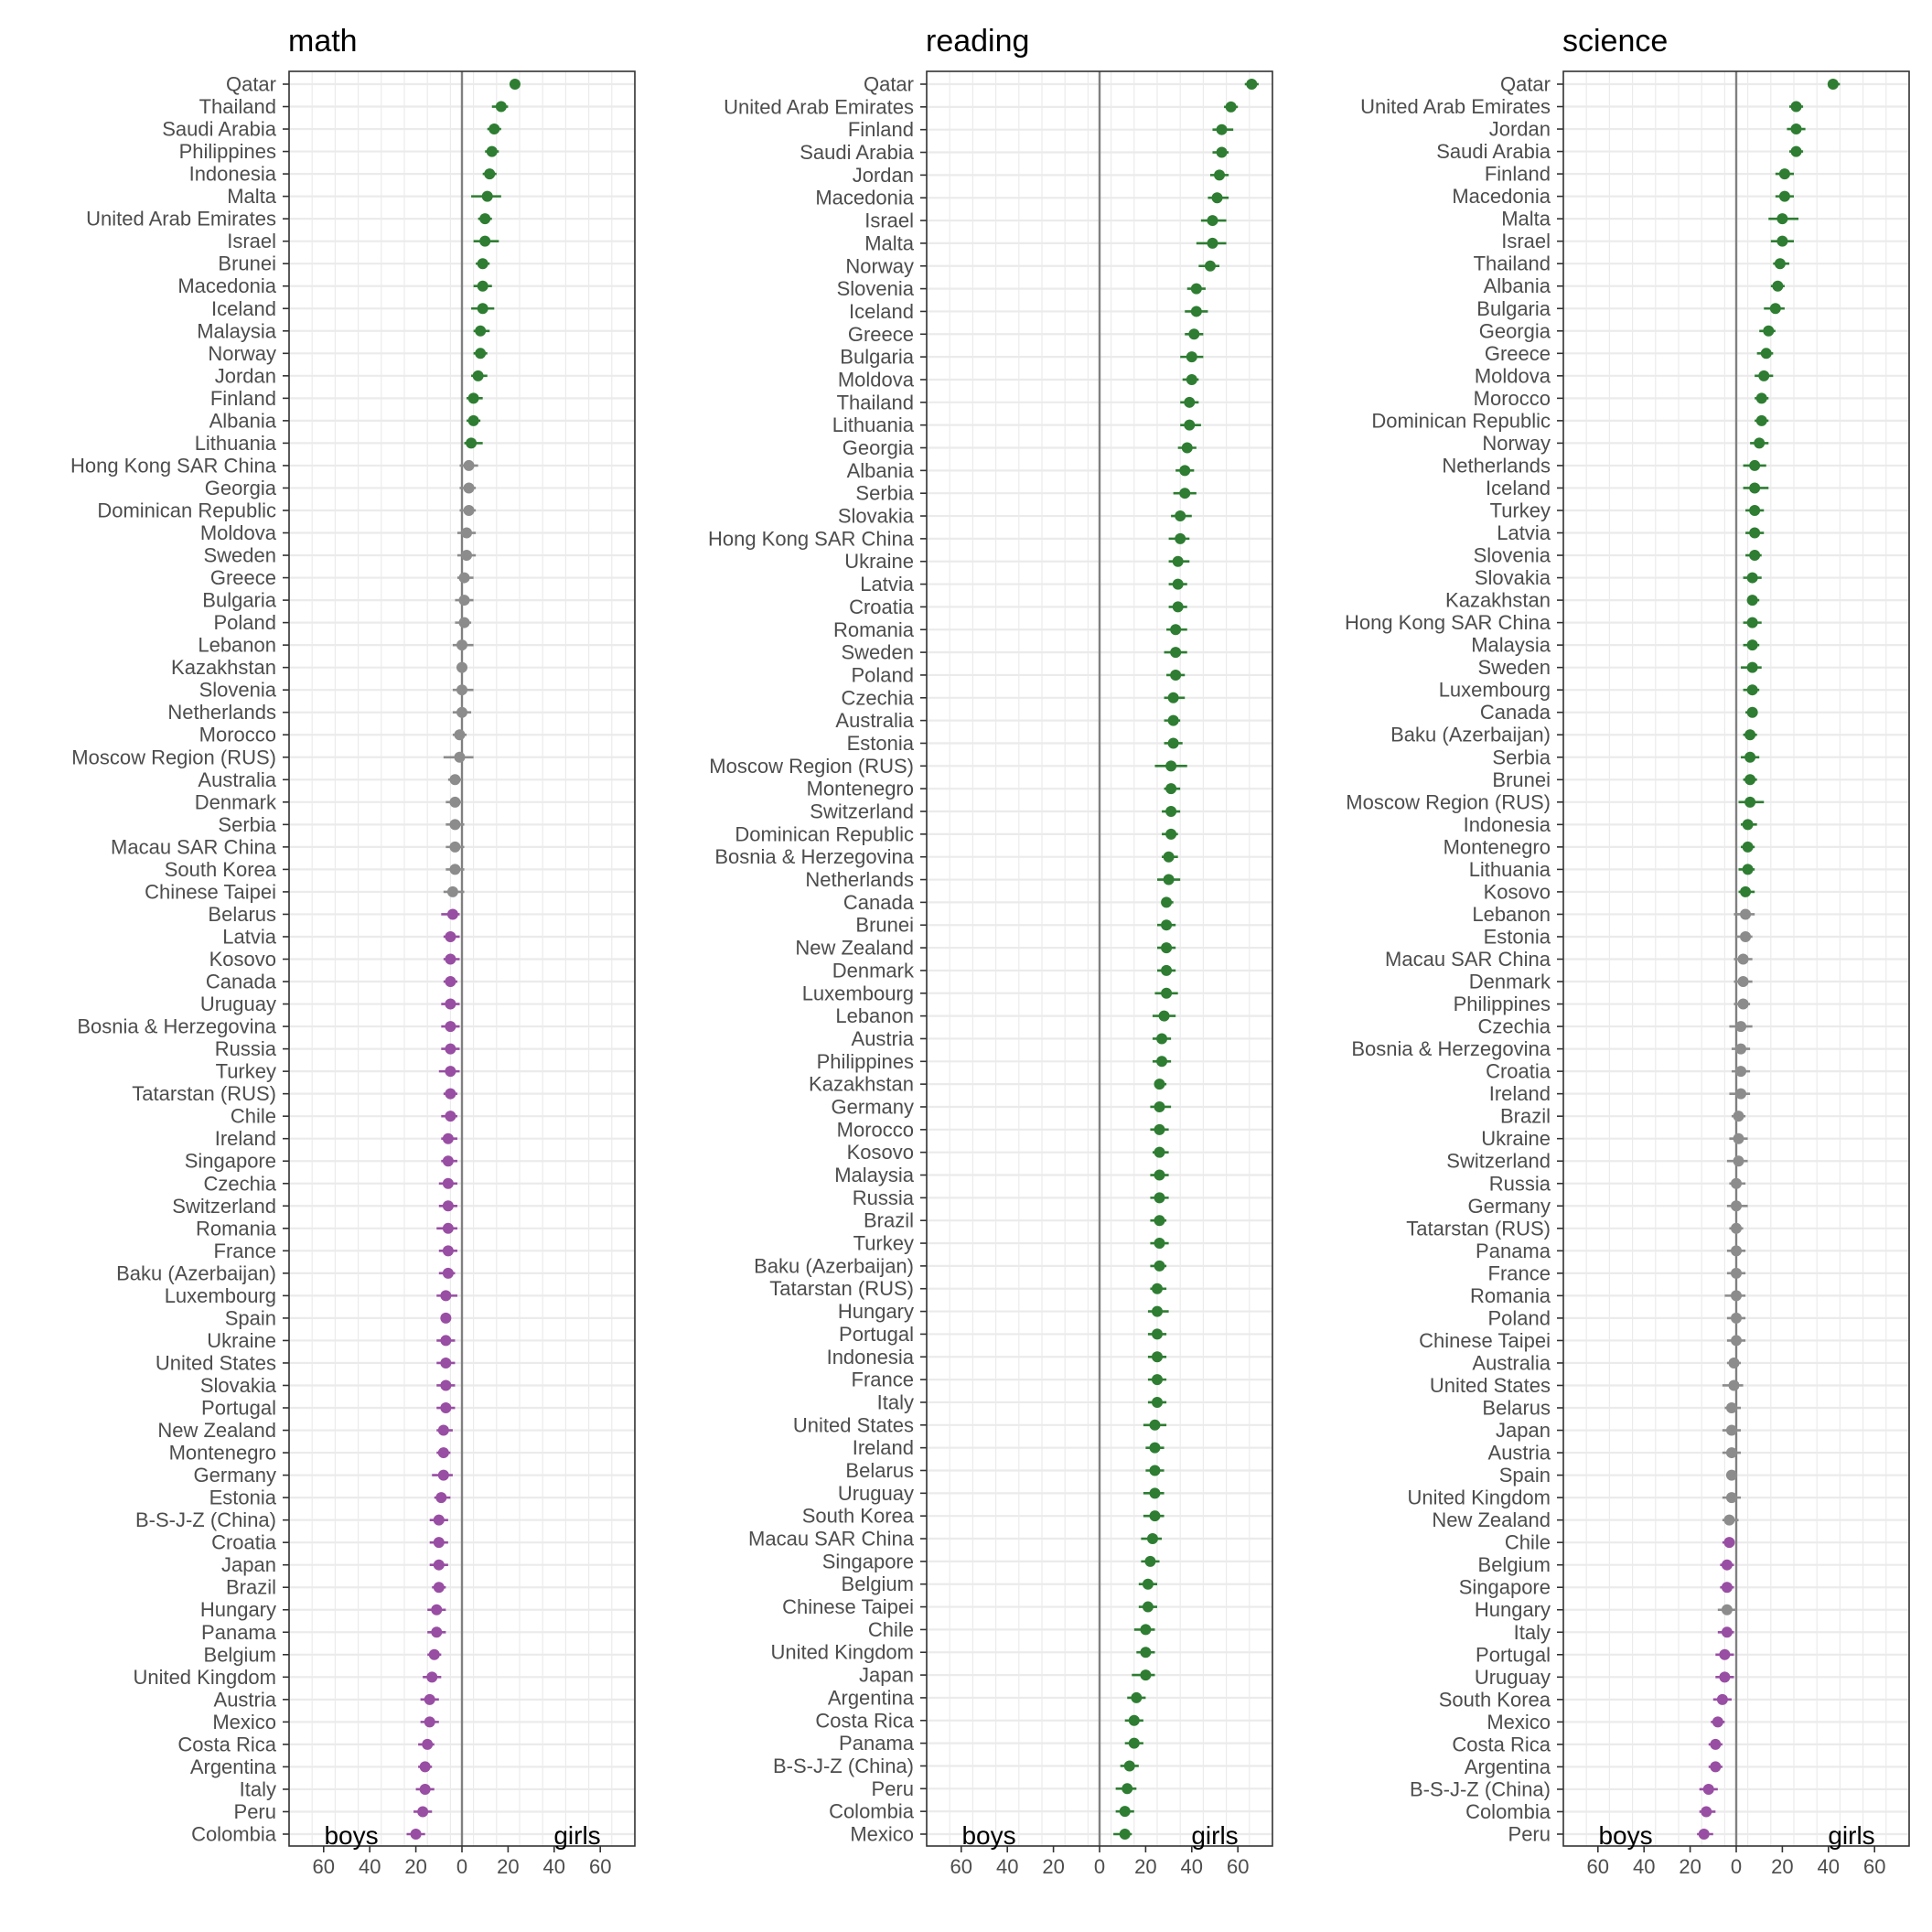  What do you see at coordinates (243, 959) in the screenshot?
I see `country-label: Kosovo` at bounding box center [243, 959].